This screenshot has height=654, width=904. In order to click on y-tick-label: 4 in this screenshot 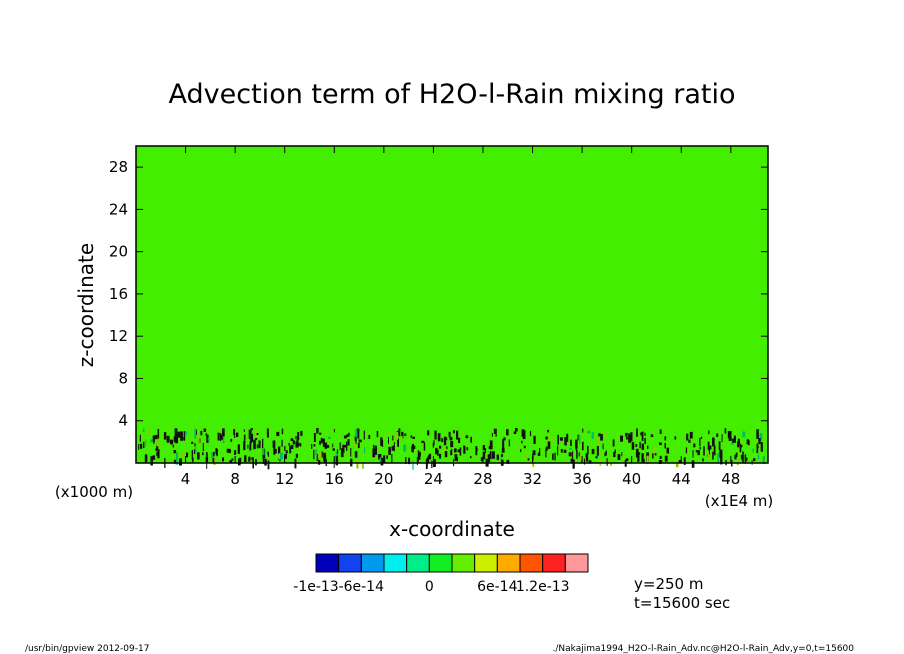, I will do `click(123, 421)`.